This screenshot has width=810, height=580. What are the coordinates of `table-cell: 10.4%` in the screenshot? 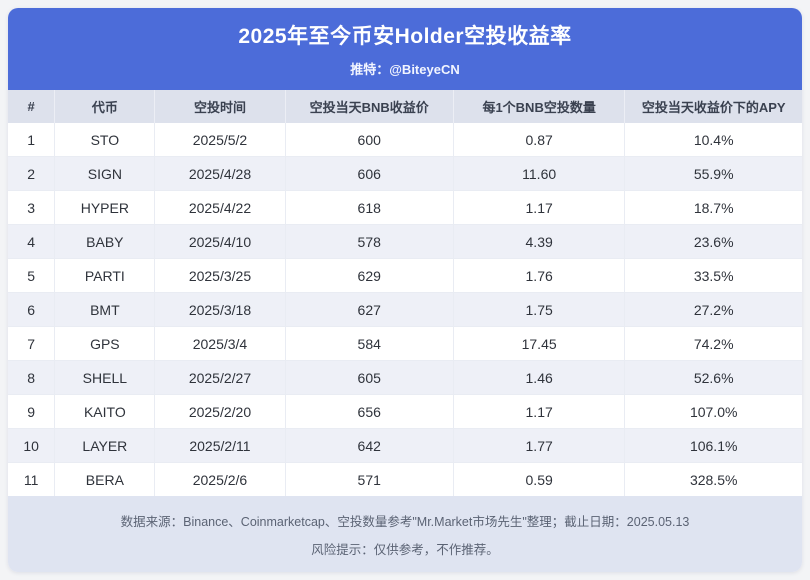 It's located at (713, 140).